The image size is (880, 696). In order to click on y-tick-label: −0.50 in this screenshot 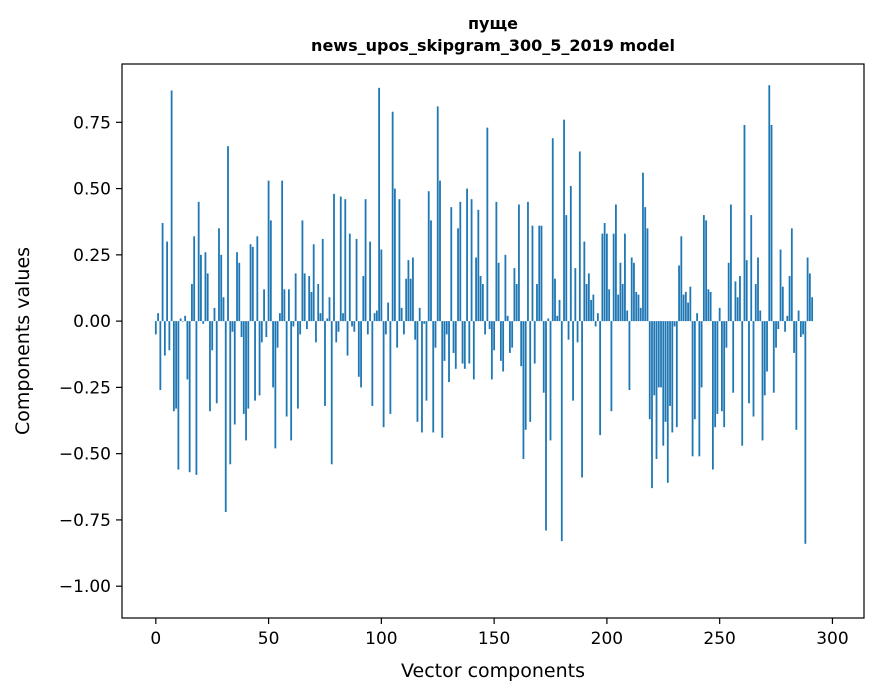, I will do `click(85, 455)`.